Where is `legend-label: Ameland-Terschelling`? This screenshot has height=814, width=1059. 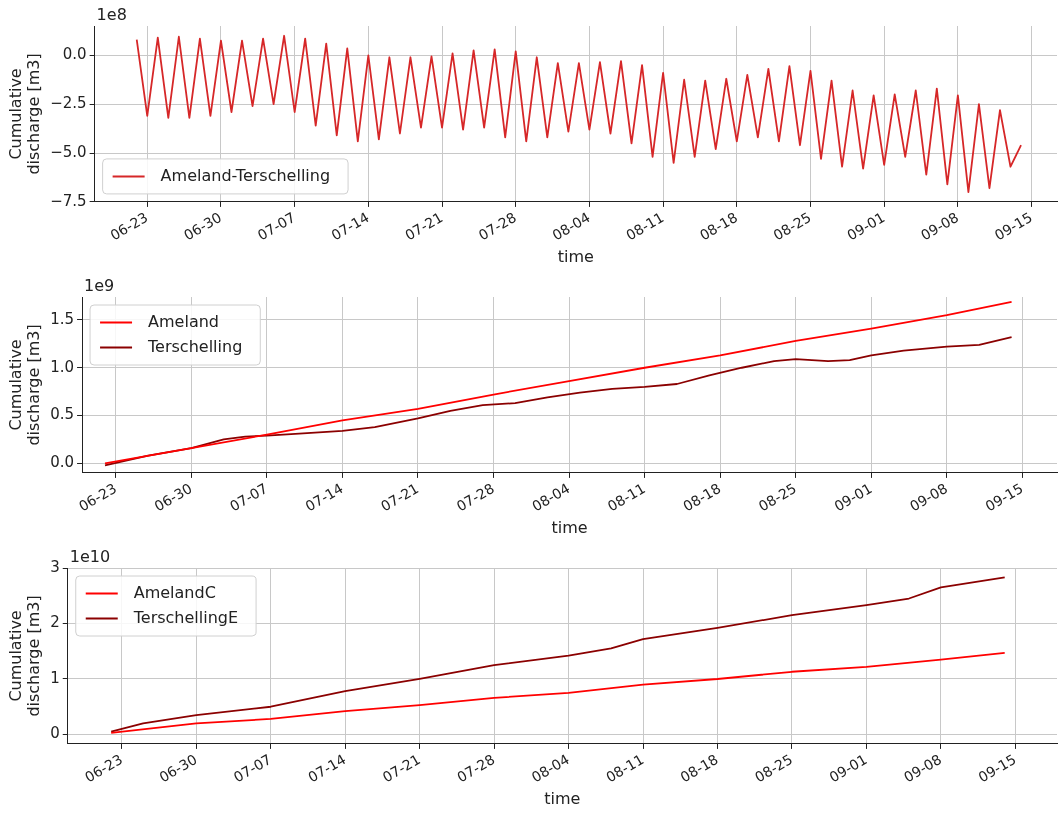 legend-label: Ameland-Terschelling is located at coordinates (245, 175).